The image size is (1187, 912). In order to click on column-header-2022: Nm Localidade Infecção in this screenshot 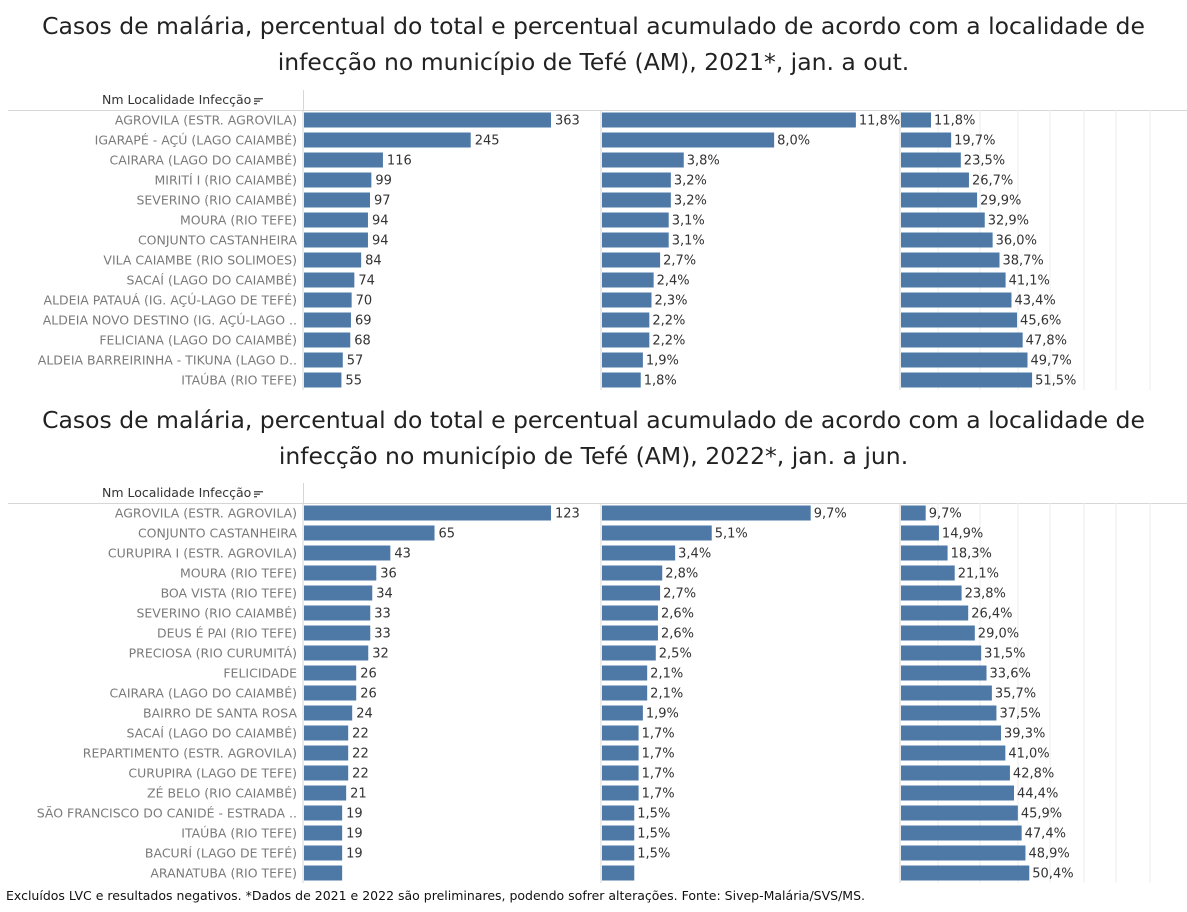, I will do `click(183, 492)`.